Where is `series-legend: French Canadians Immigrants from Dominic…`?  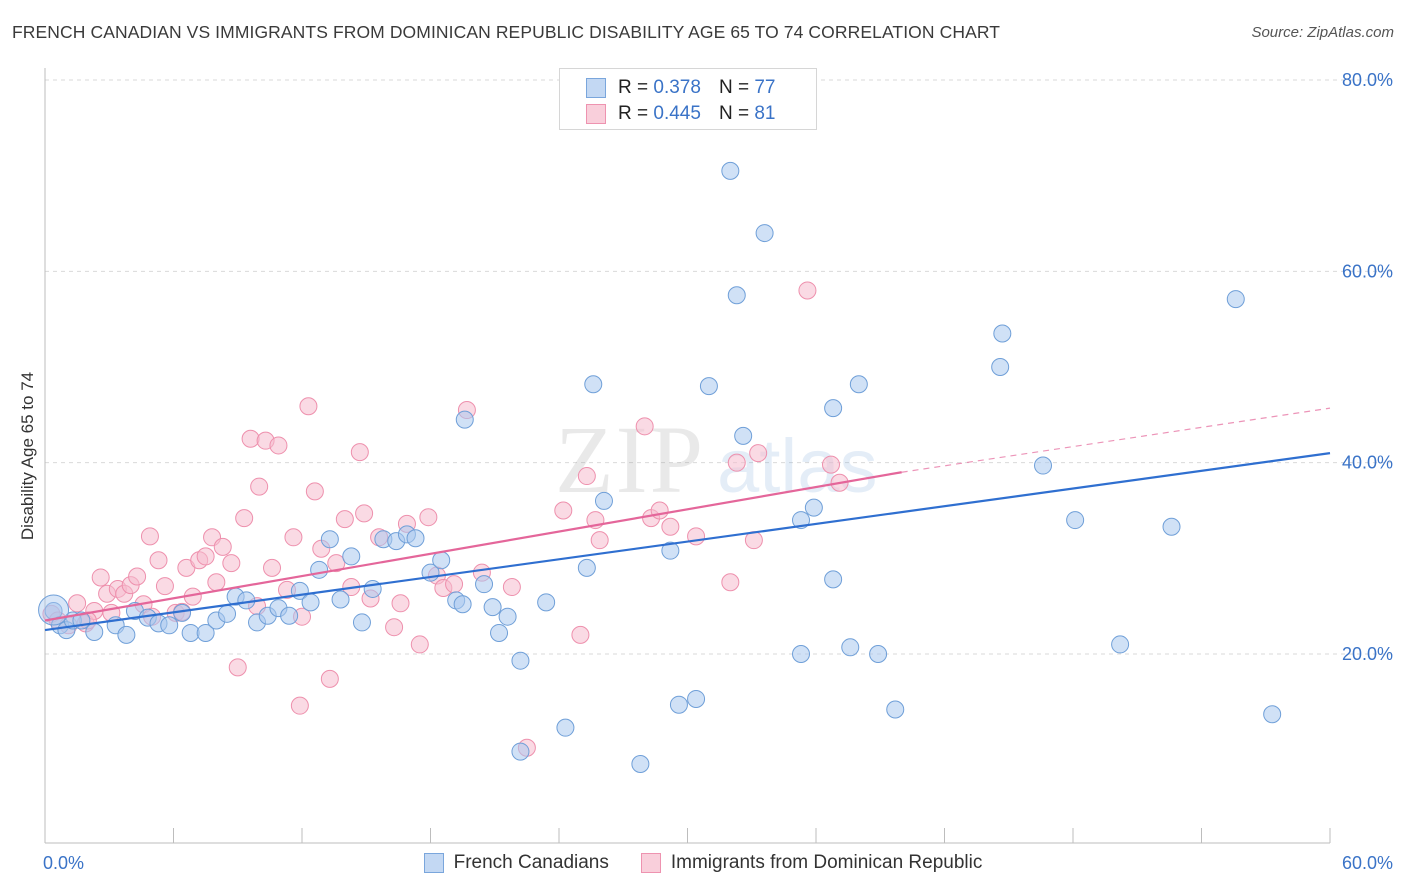 series-legend: French Canadians Immigrants from Dominic… is located at coordinates (703, 863).